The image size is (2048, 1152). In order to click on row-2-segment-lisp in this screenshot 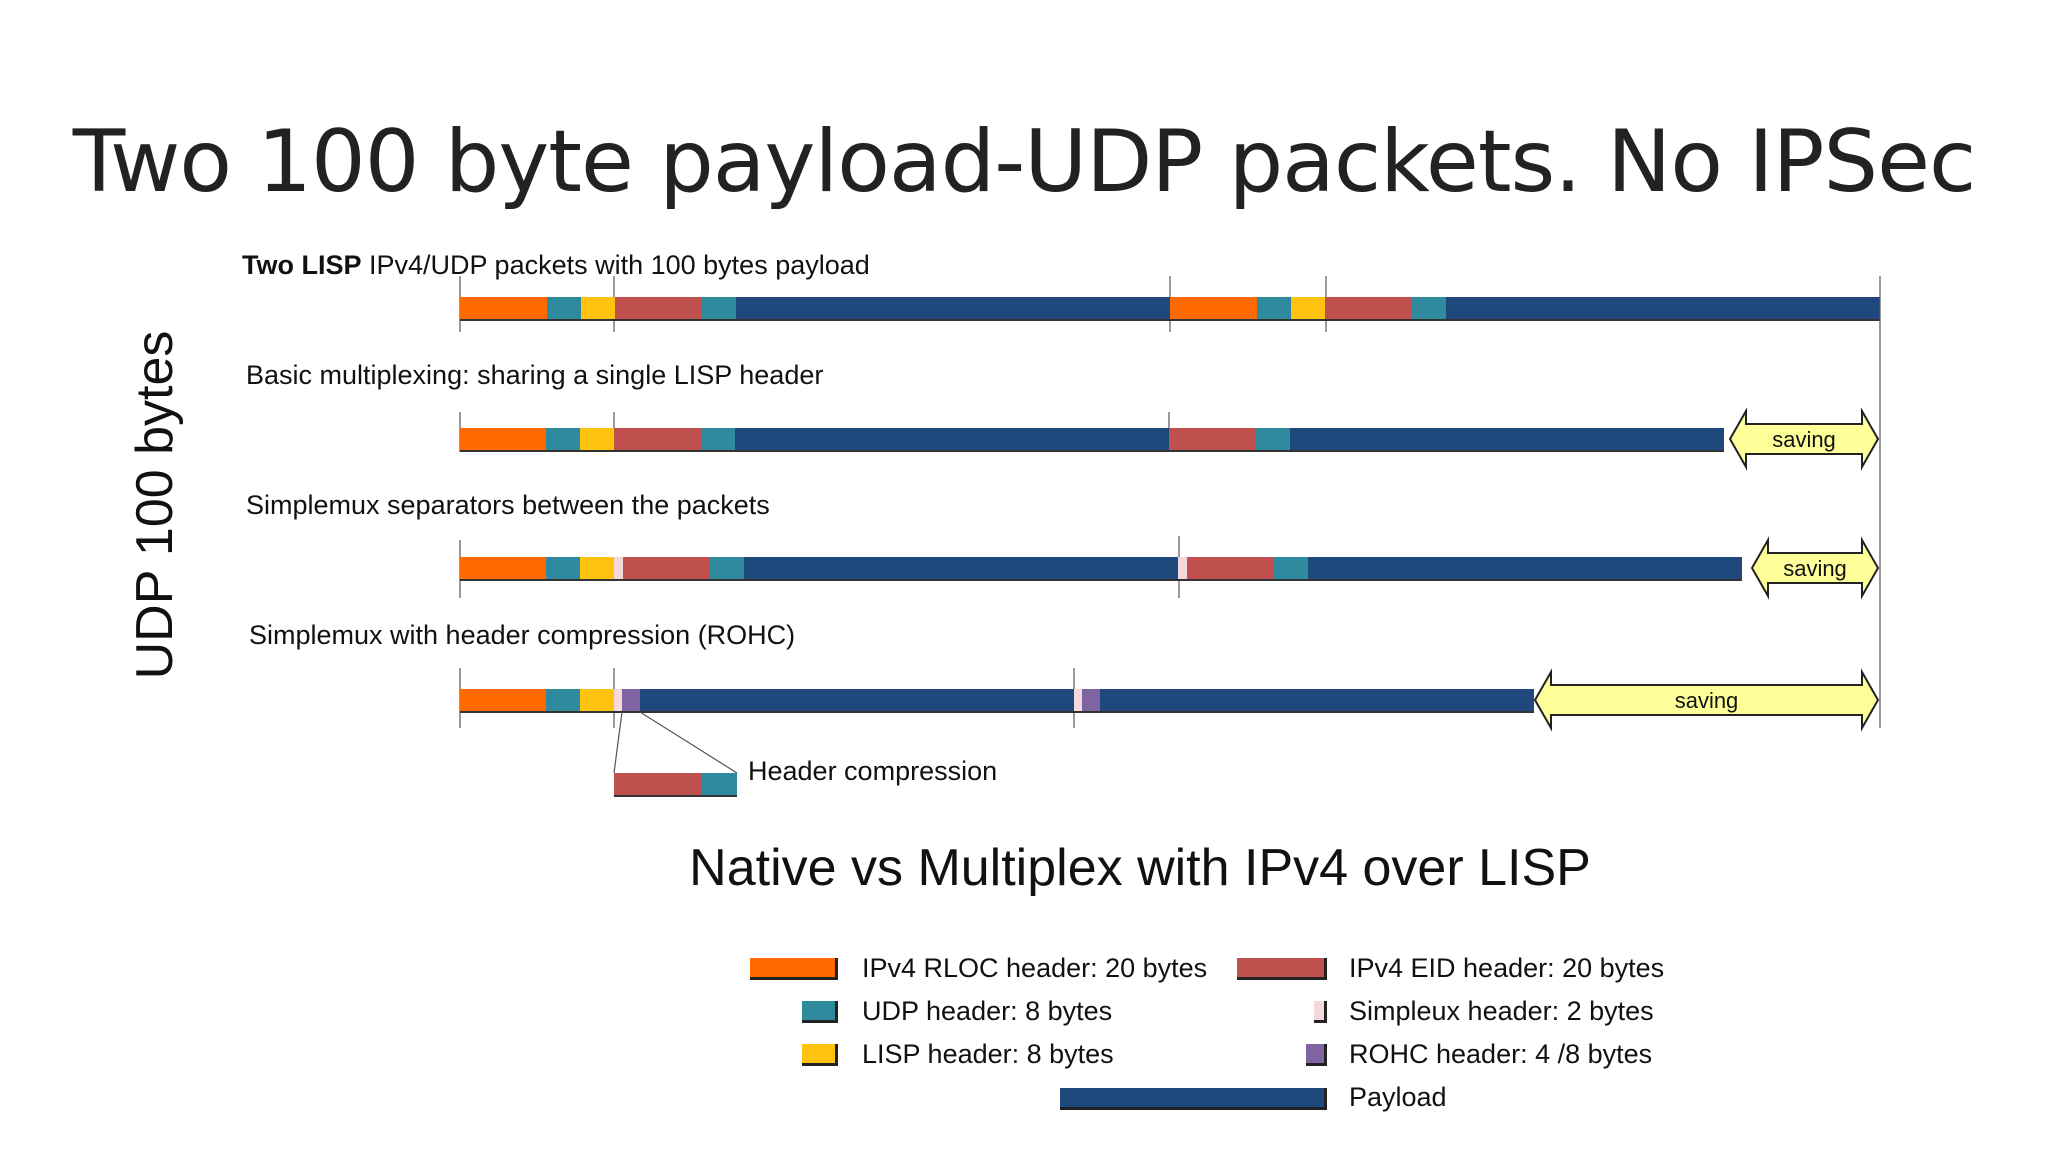, I will do `click(597, 439)`.